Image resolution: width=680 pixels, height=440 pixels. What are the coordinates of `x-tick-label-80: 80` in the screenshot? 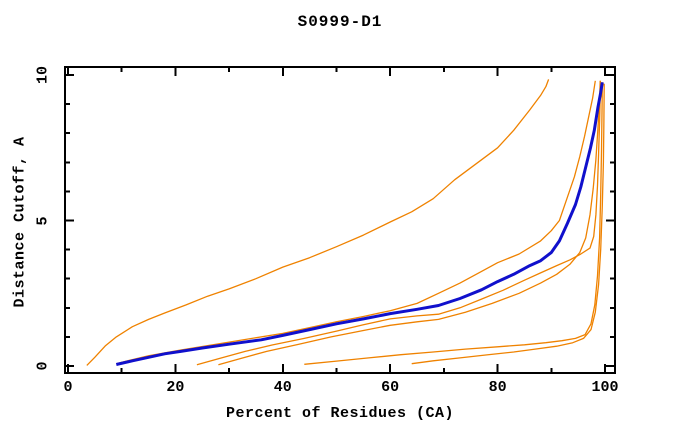 It's located at (497, 387).